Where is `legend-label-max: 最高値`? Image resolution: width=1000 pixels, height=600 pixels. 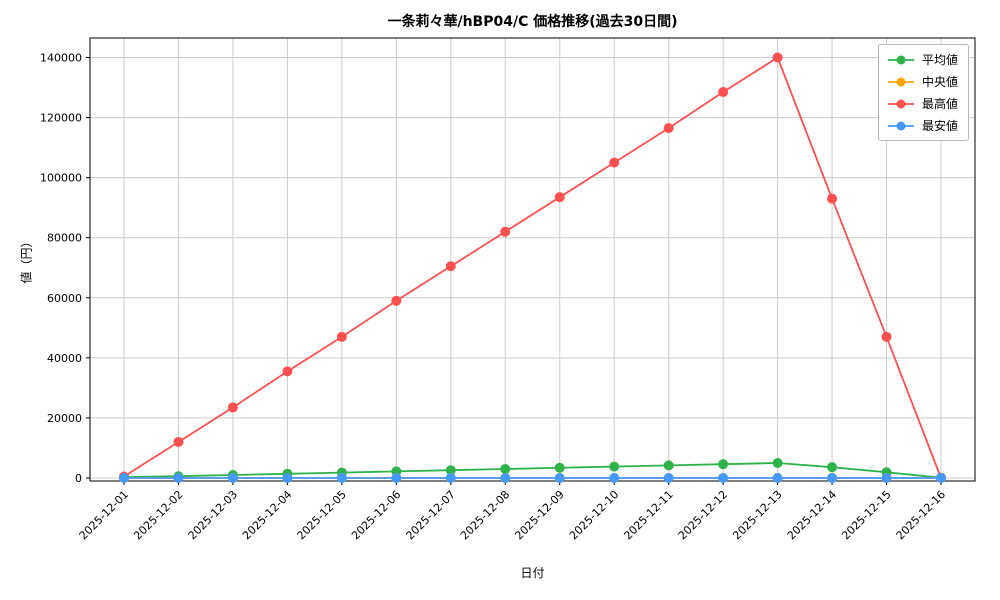
legend-label-max: 最高値 is located at coordinates (939, 104).